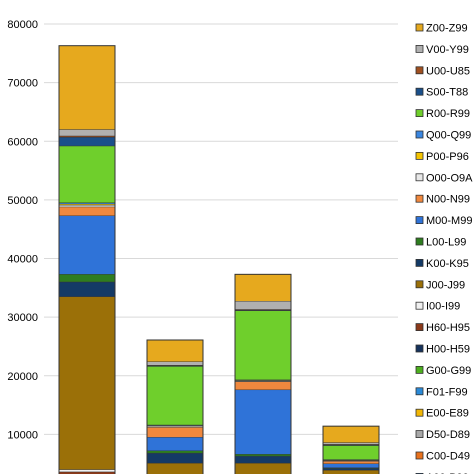  I want to click on y-tick-label: 60000, so click(22, 142).